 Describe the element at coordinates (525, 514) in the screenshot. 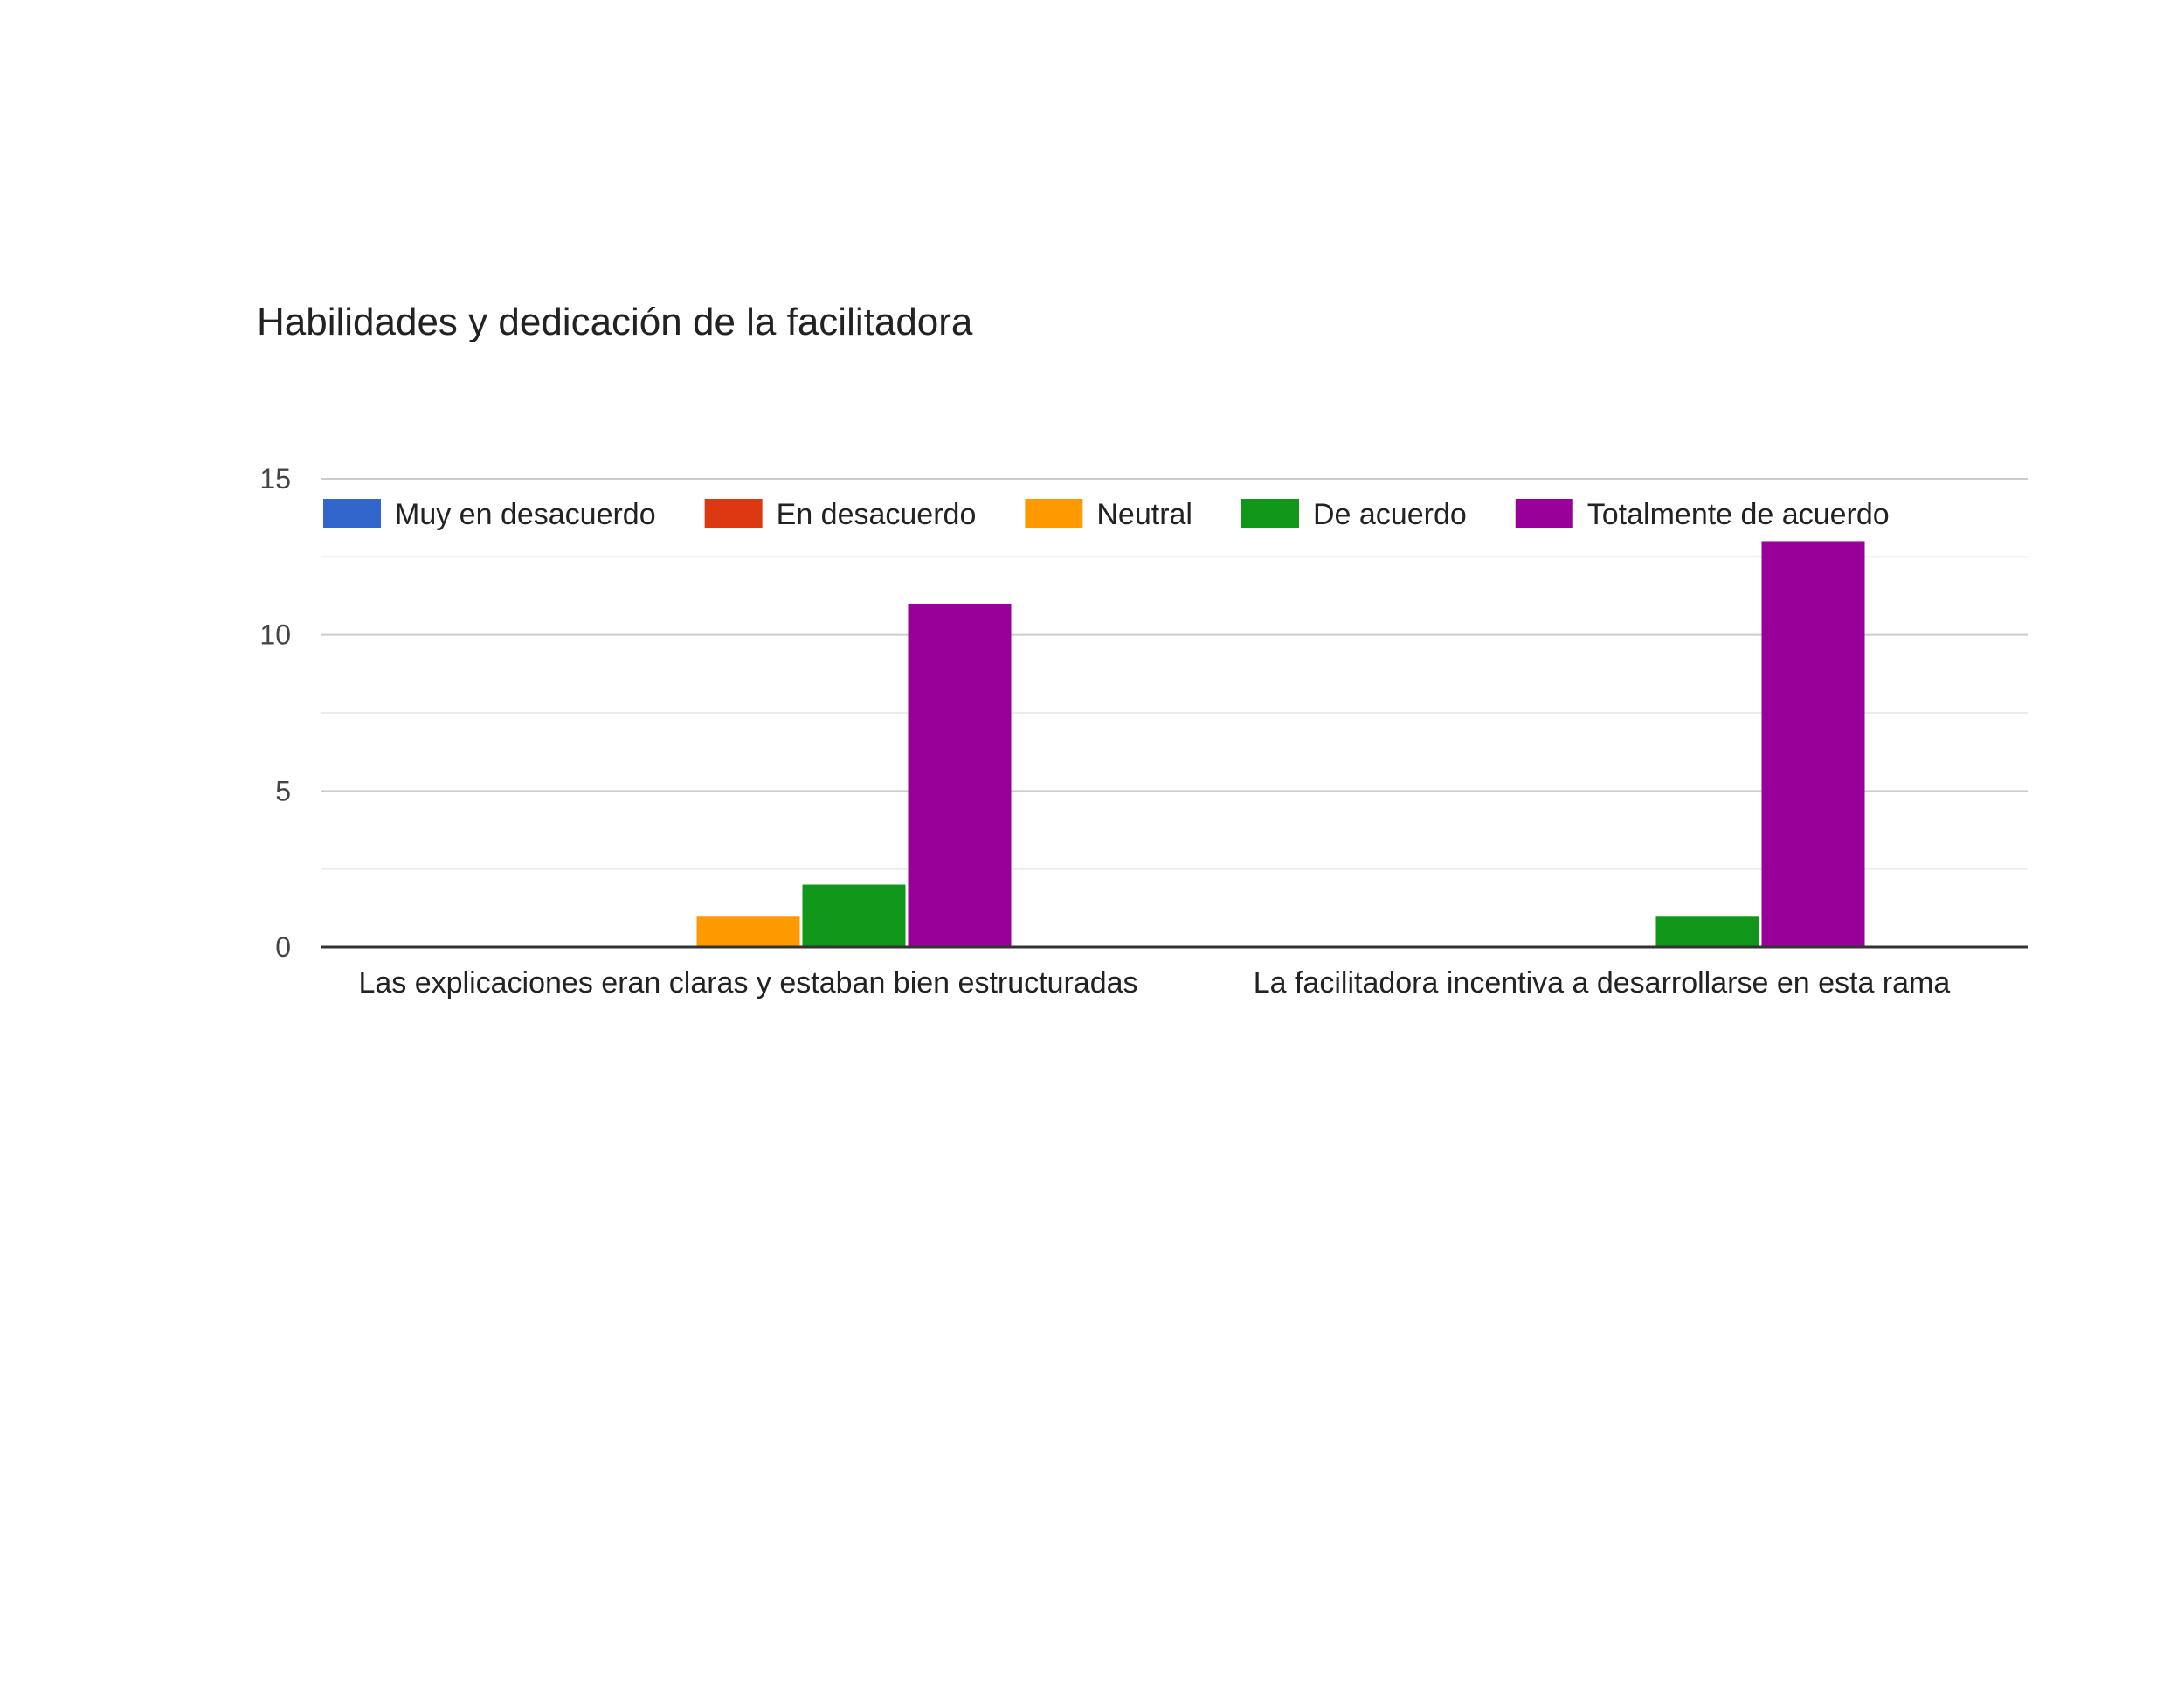

I see `legend-label: Muy en desacuerdo` at that location.